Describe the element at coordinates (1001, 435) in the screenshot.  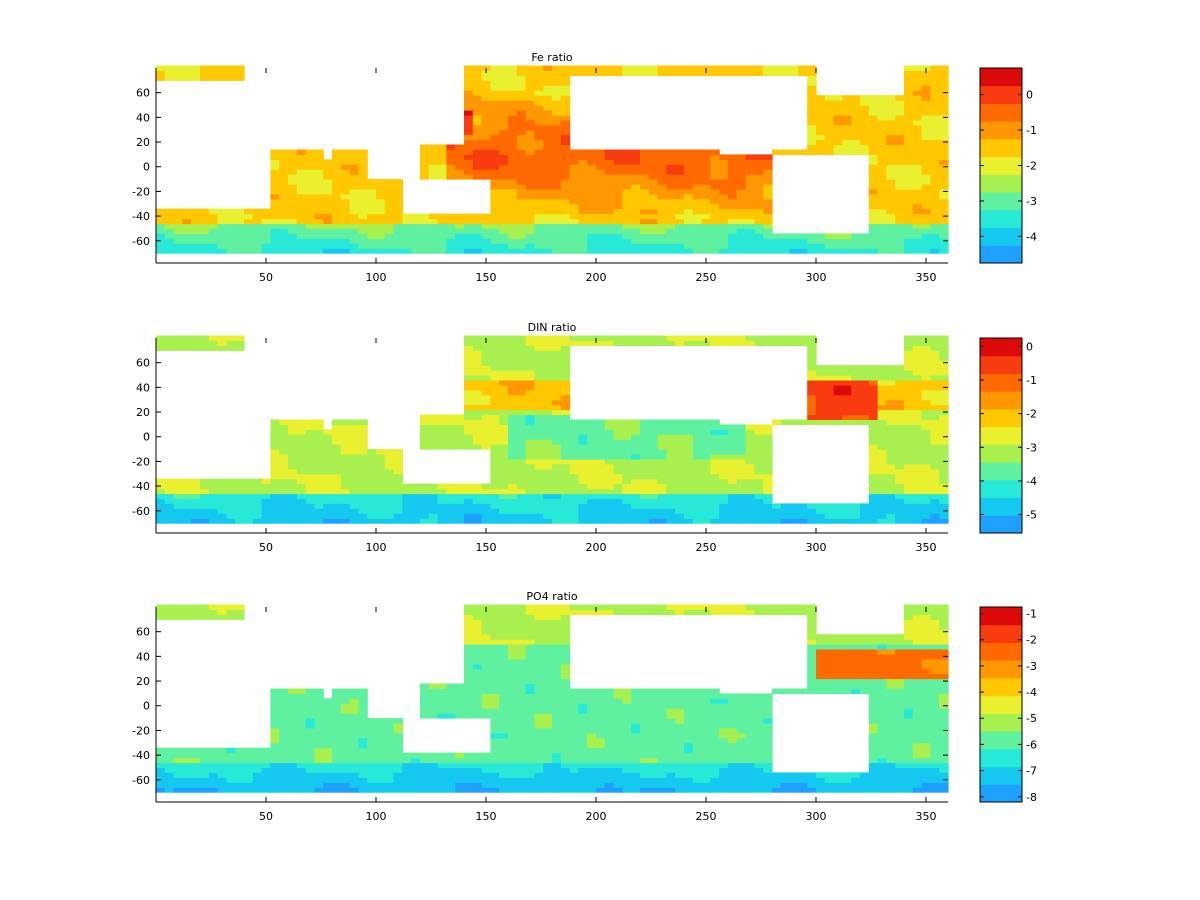
I see `colorbar-frame` at that location.